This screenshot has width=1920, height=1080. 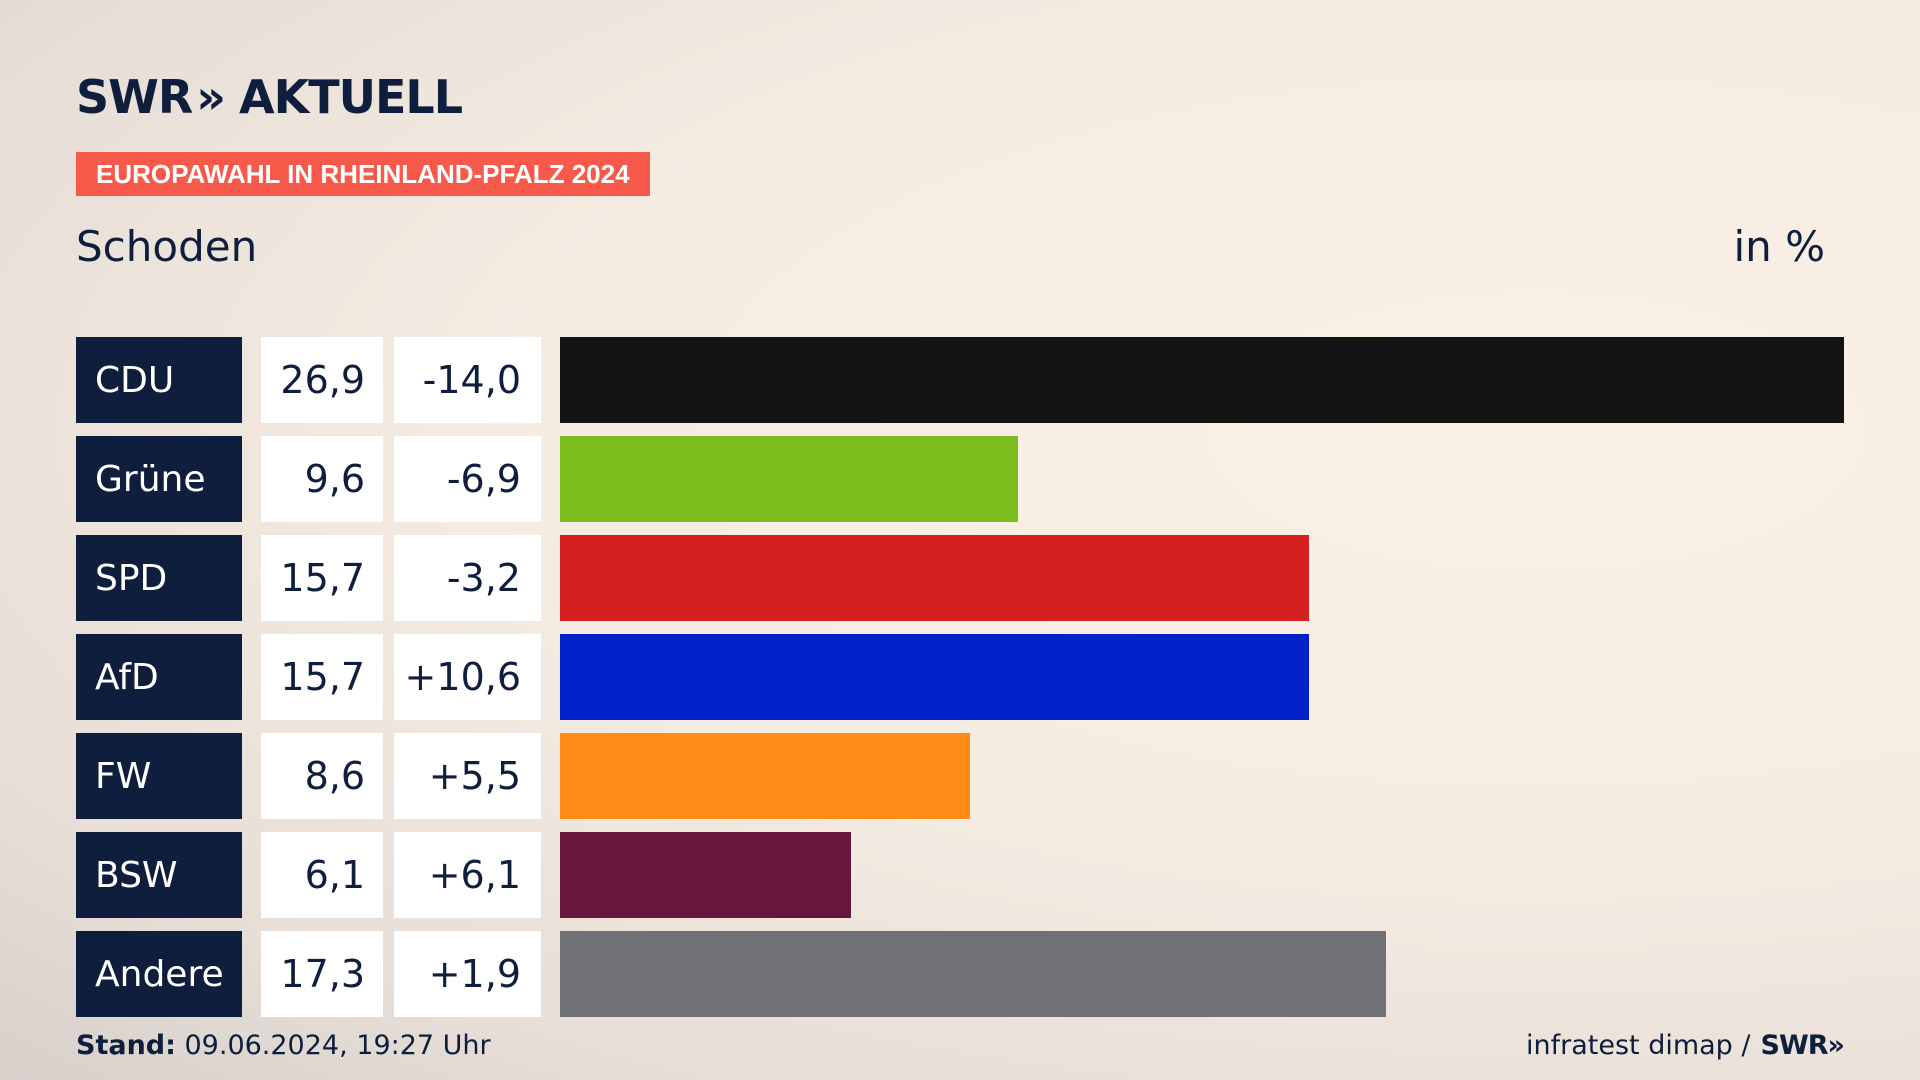 What do you see at coordinates (159, 479) in the screenshot?
I see `party-label: Grüne` at bounding box center [159, 479].